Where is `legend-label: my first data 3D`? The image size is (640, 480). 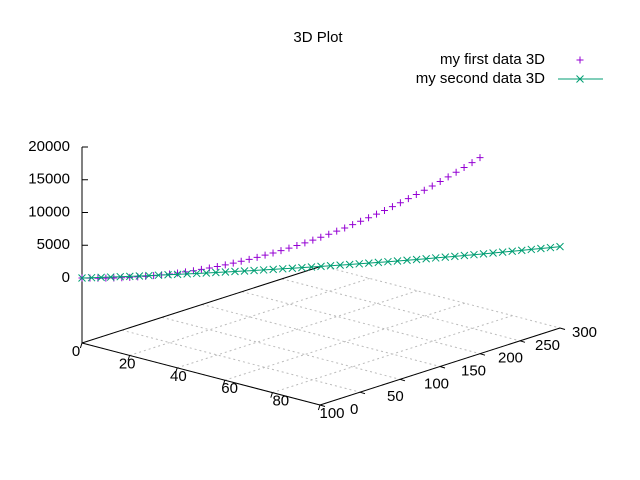 legend-label: my first data 3D is located at coordinates (492, 59).